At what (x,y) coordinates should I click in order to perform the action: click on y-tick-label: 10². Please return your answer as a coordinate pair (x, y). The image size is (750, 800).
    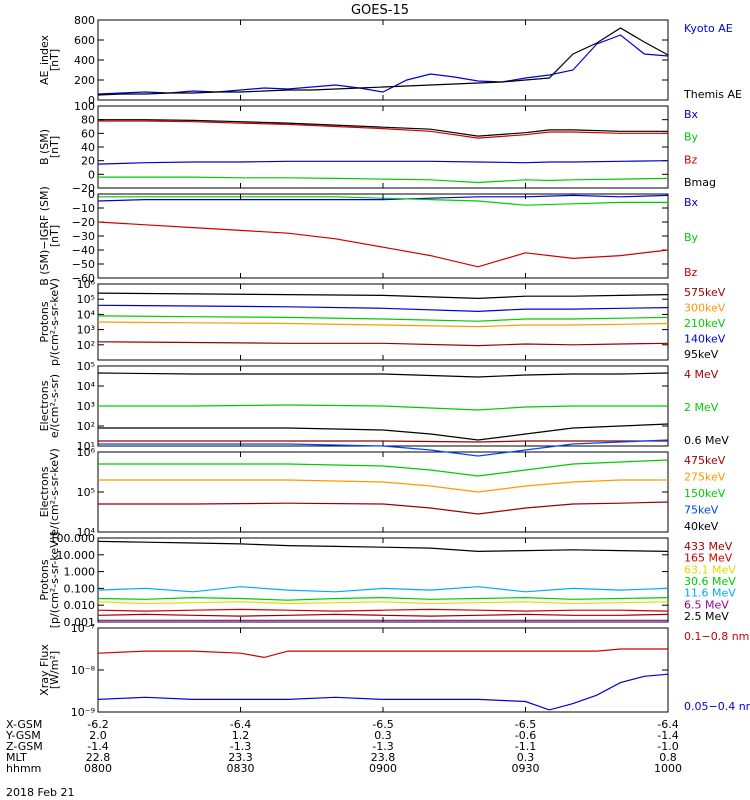
    Looking at the image, I should click on (86, 426).